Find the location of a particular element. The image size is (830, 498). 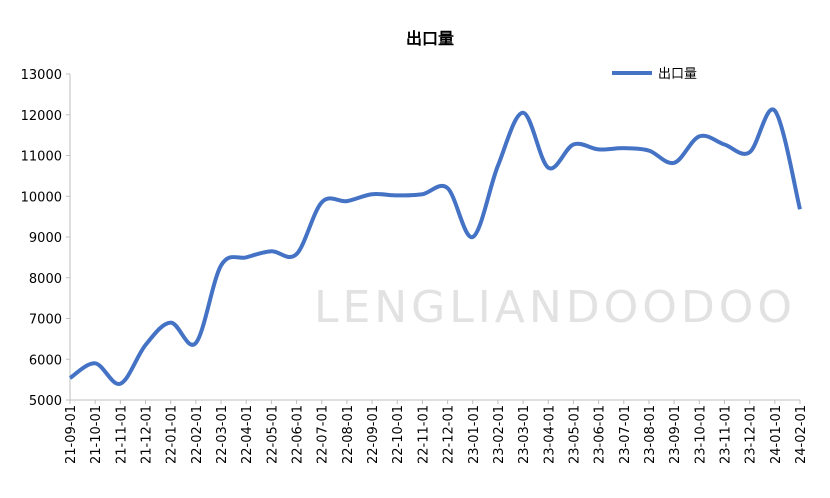

x-tick-label: 22-07-01 is located at coordinates (323, 434).